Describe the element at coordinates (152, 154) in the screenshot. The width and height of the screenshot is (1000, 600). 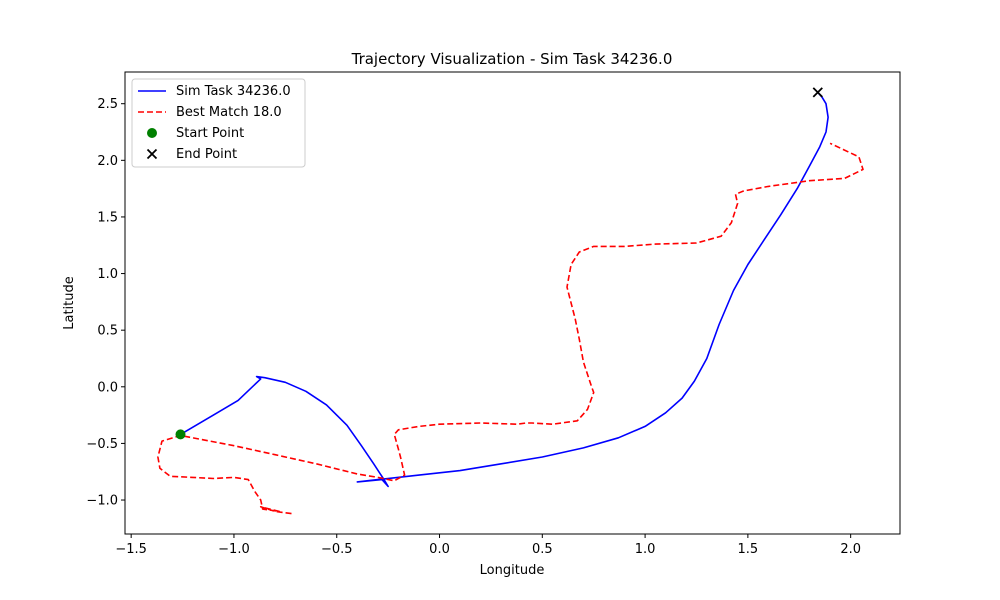
I see `legend-marker-end-point` at that location.